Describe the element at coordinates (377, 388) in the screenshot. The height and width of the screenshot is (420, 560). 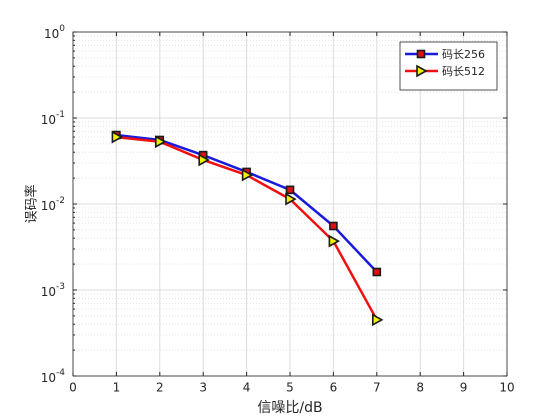
I see `x-tick-label: 7` at that location.